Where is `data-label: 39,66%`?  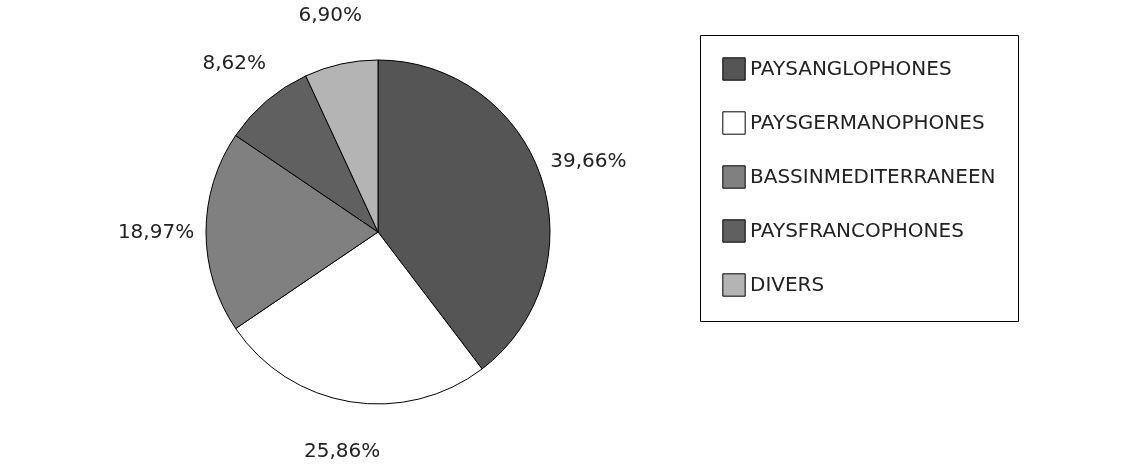 data-label: 39,66% is located at coordinates (588, 160).